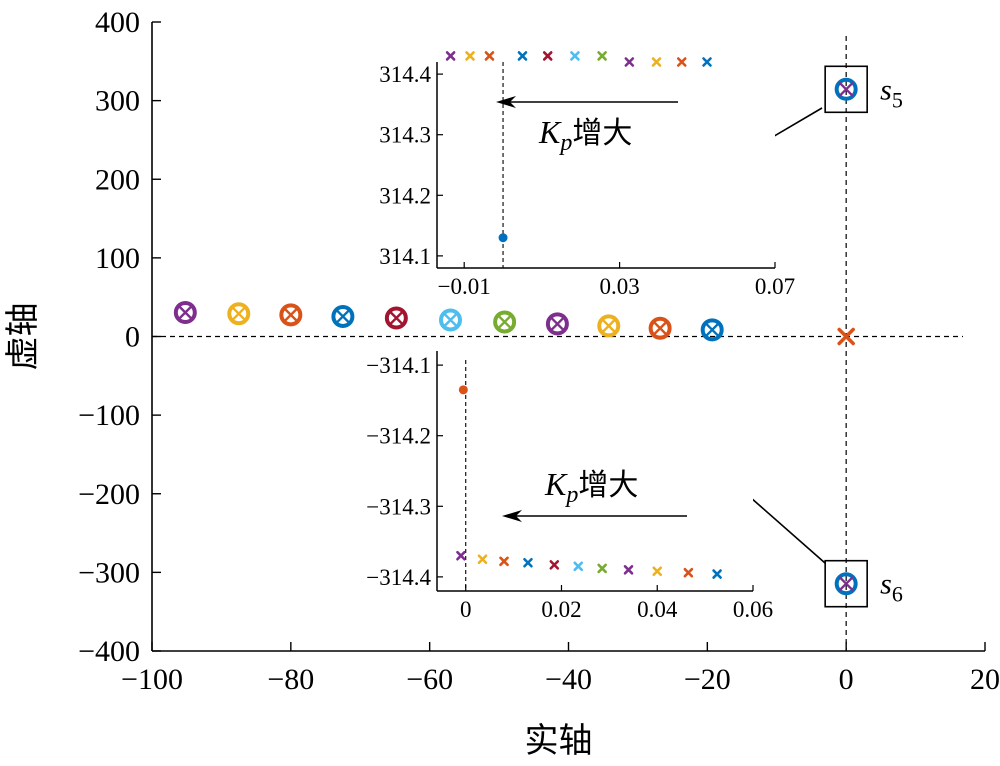 The height and width of the screenshot is (766, 1000). Describe the element at coordinates (405, 74) in the screenshot. I see `inset-y-tick-label: 314.4` at that location.